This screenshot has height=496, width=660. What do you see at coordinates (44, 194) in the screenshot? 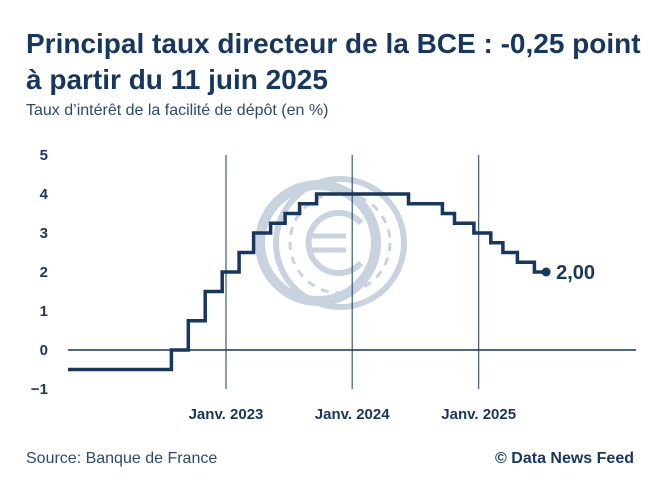
I see `y-tick-label: 4` at bounding box center [44, 194].